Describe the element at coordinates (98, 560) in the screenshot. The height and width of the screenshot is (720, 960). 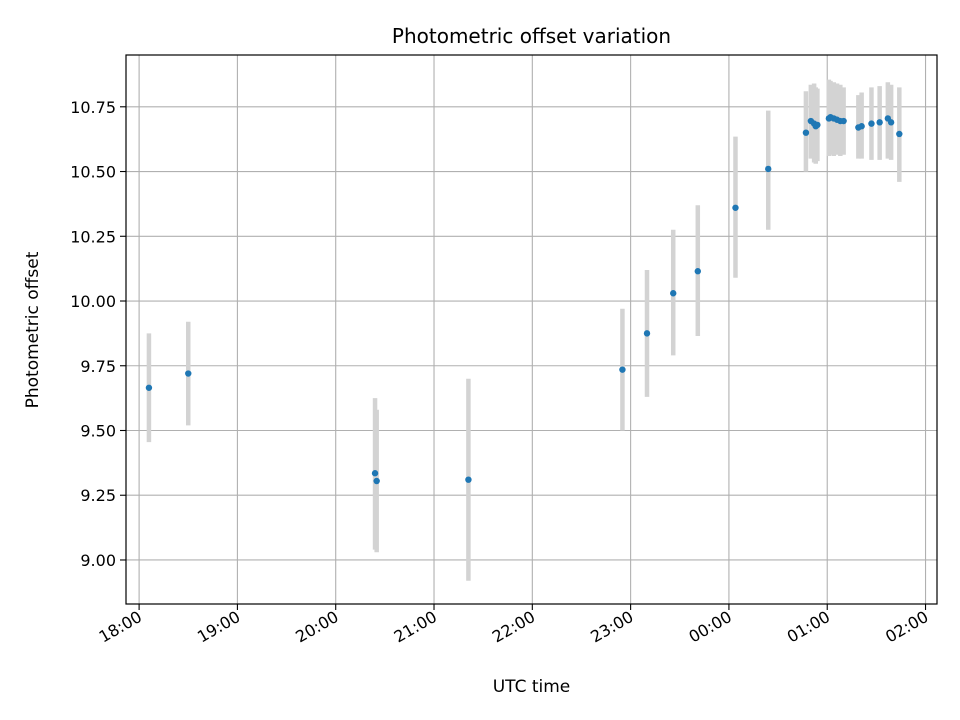
I see `y-tick-label: 9.00` at that location.